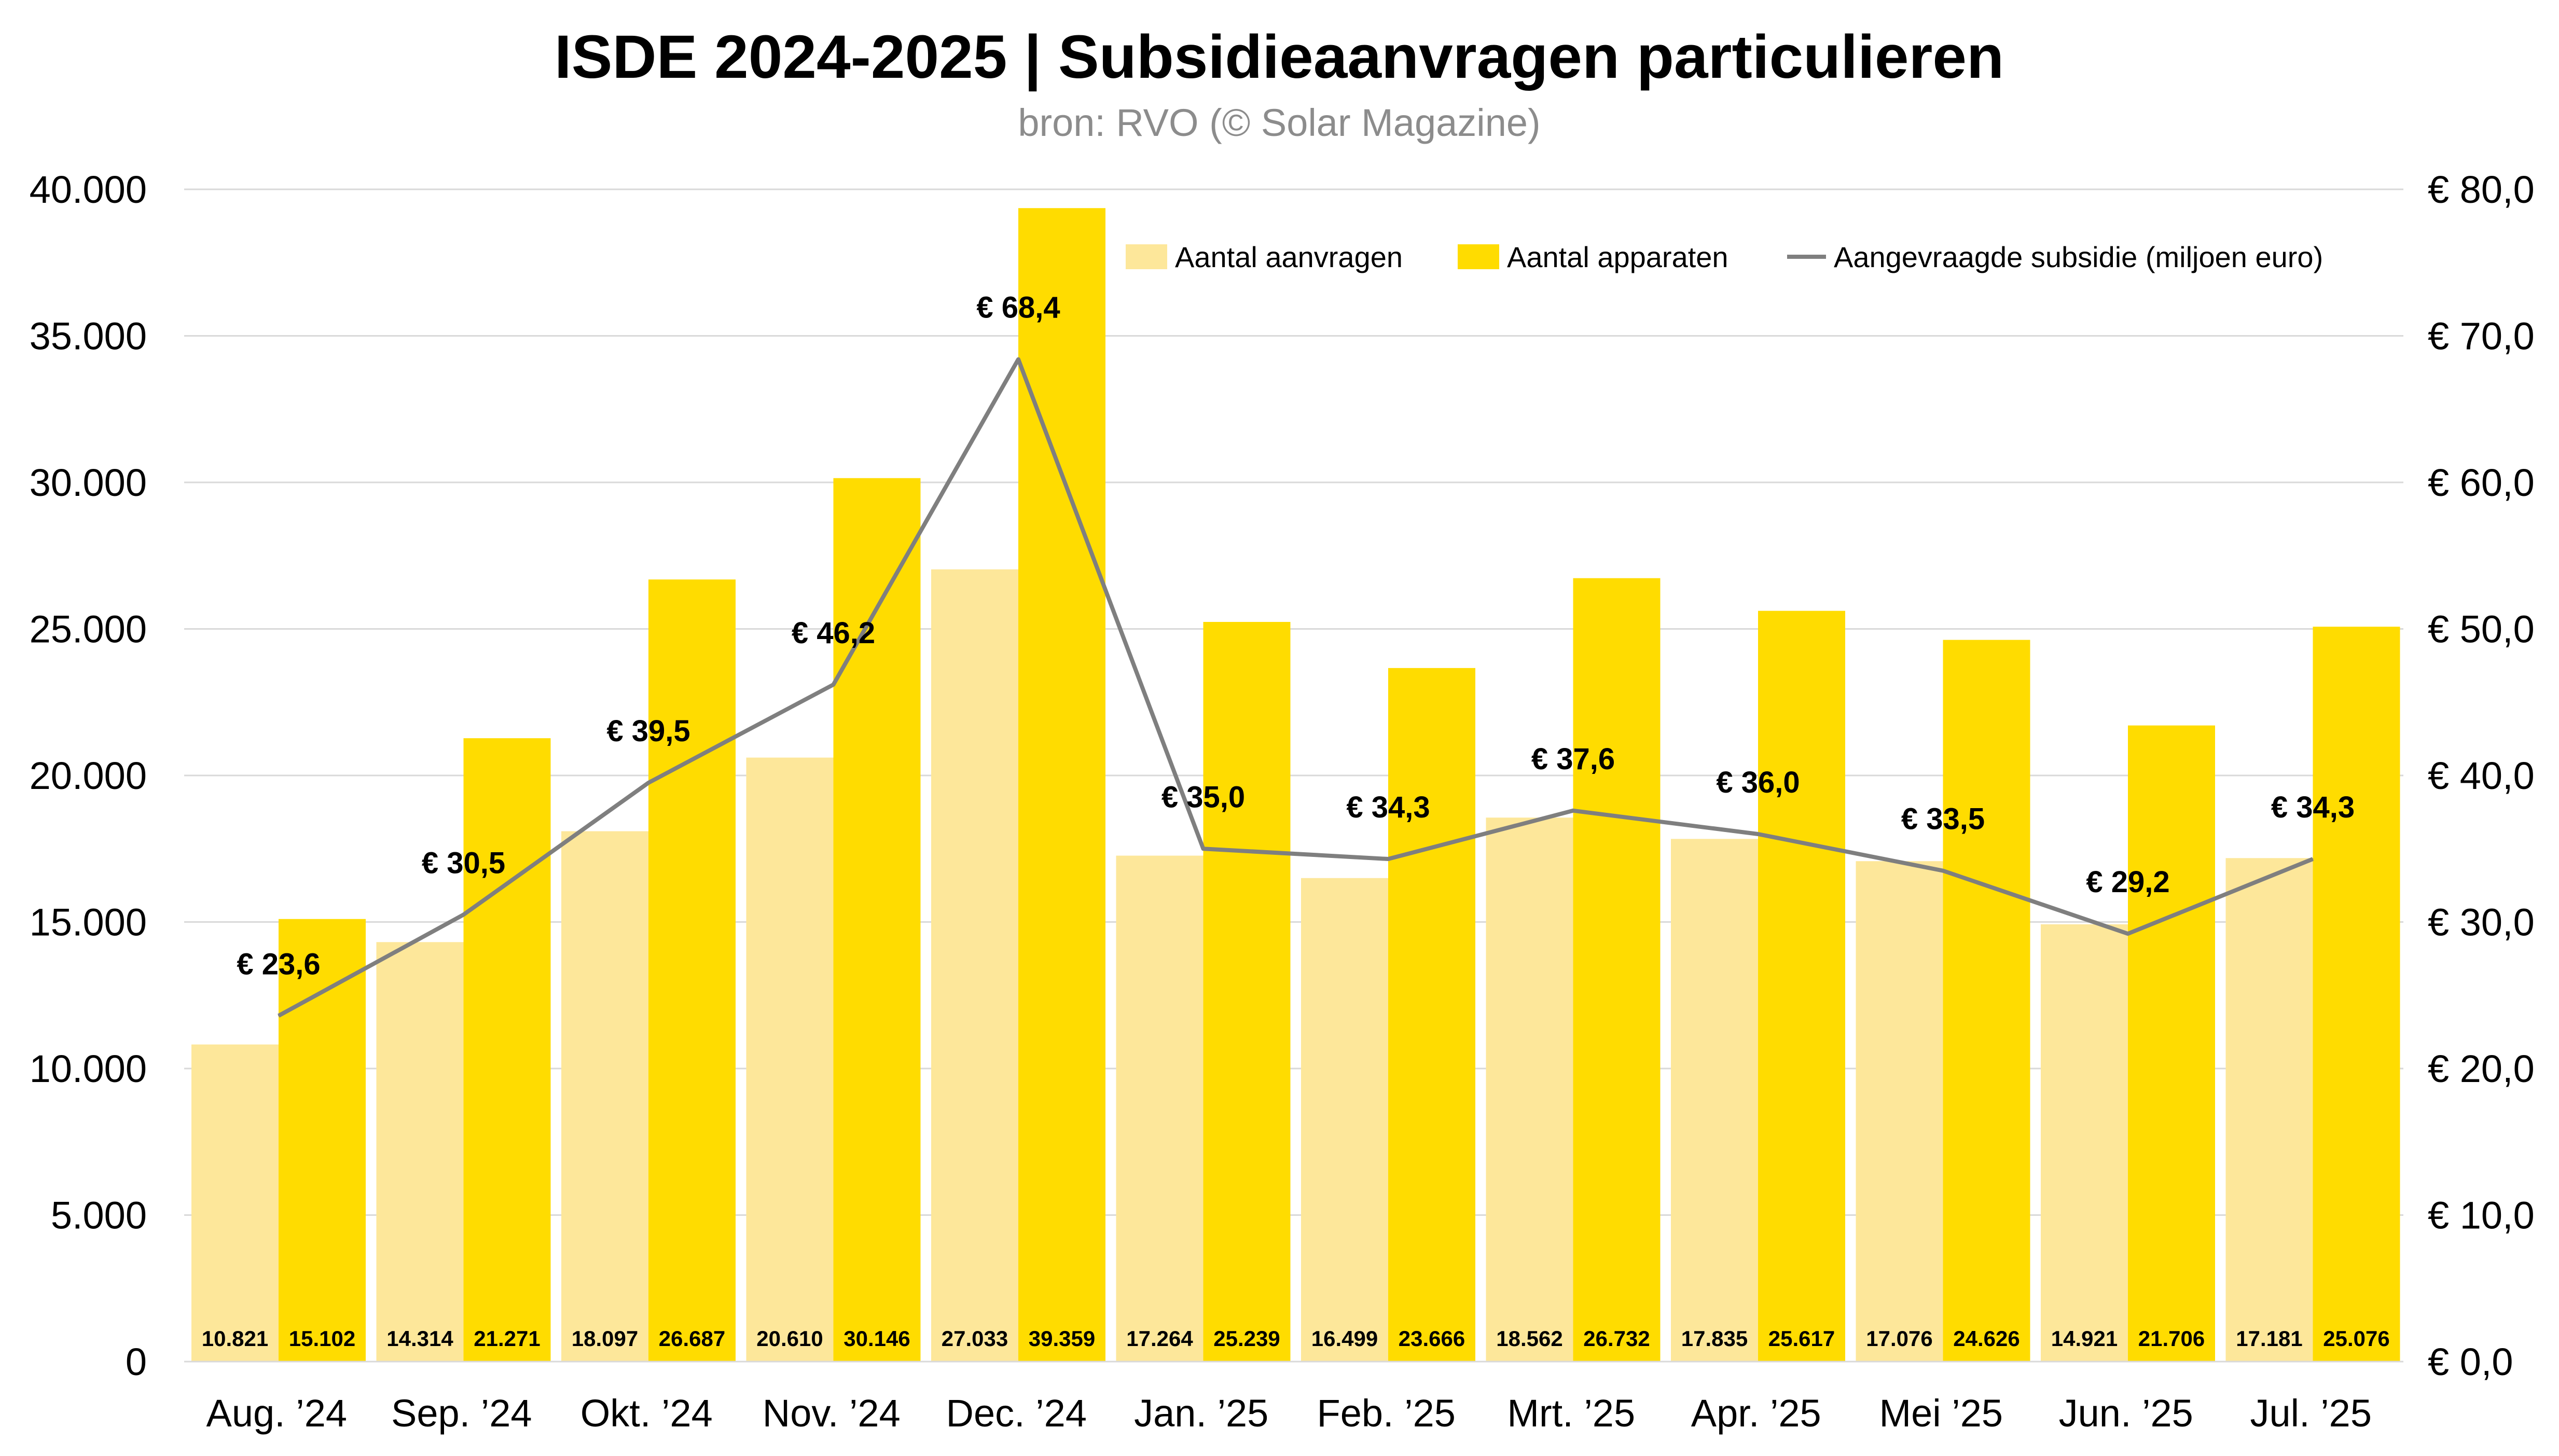 The width and height of the screenshot is (2559, 1456). Describe the element at coordinates (88, 1068) in the screenshot. I see `y-tick-label: 10.000` at that location.